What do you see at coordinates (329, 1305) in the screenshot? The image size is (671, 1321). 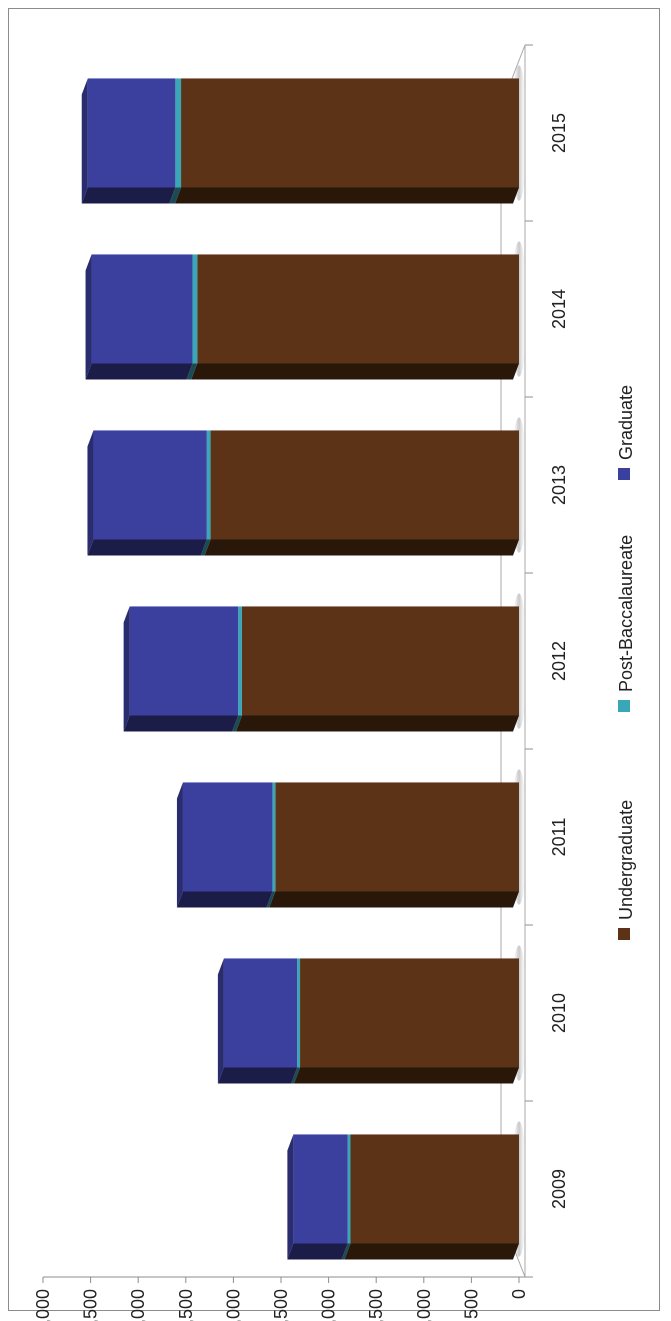 I see `value-tick-label: 2,000` at bounding box center [329, 1305].